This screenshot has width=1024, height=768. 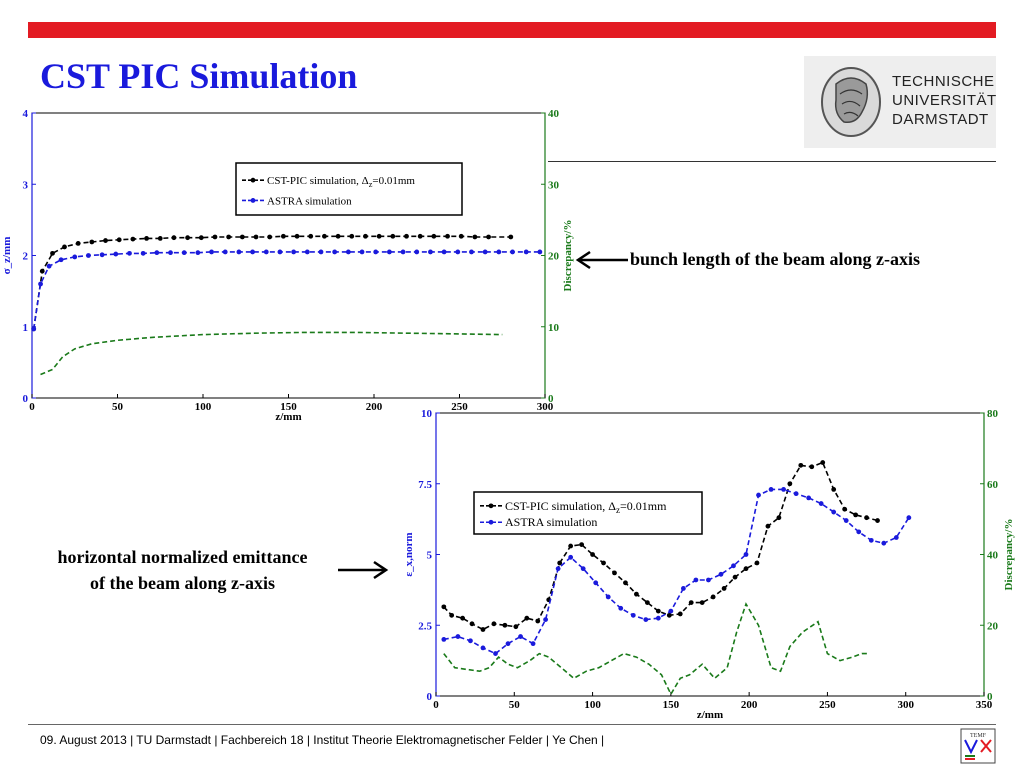 I want to click on y-tick-label: 2.5, so click(x=425, y=626).